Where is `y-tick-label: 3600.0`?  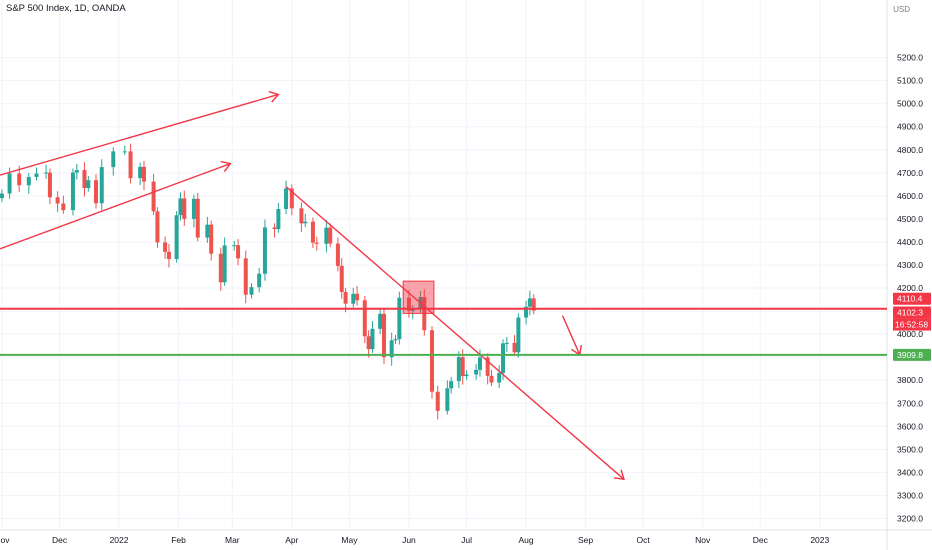 y-tick-label: 3600.0 is located at coordinates (910, 426).